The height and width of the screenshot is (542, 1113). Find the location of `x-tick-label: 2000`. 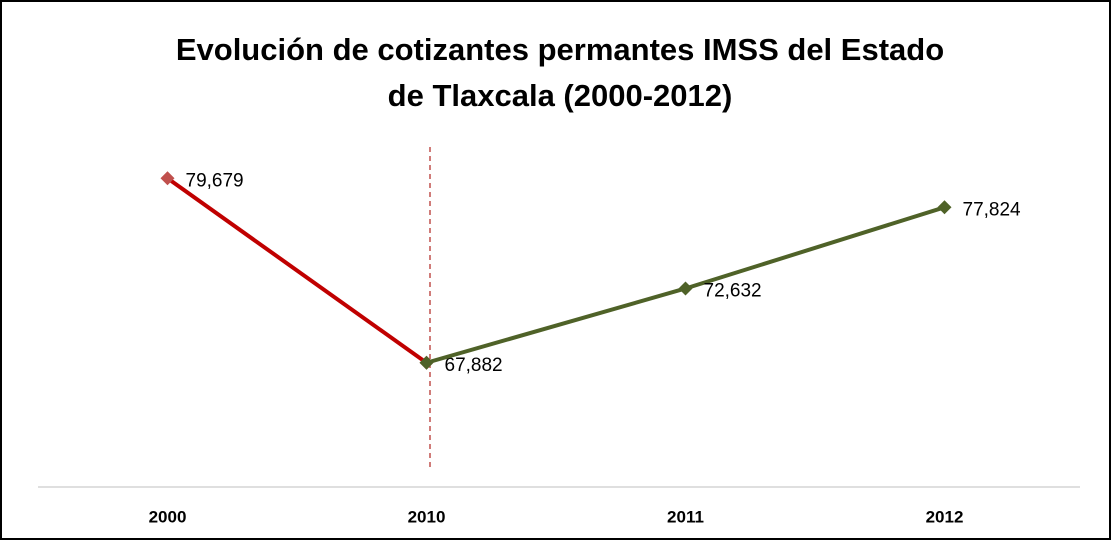

x-tick-label: 2000 is located at coordinates (168, 516).